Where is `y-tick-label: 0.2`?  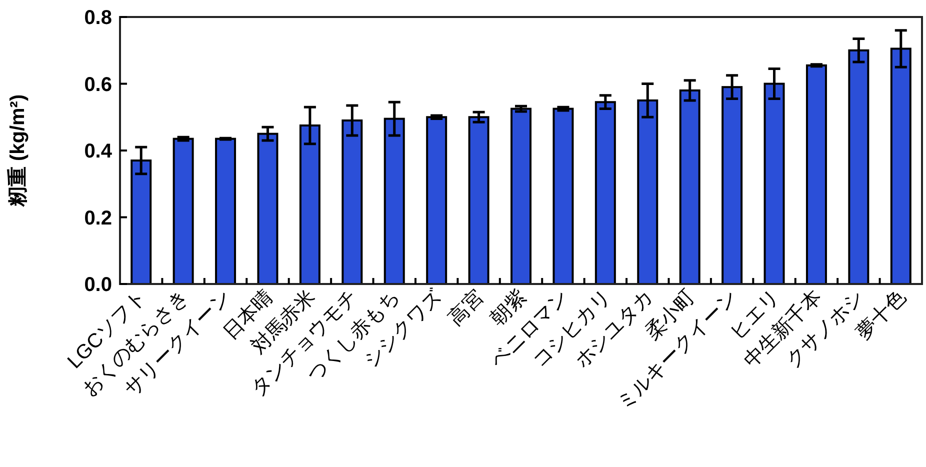 y-tick-label: 0.2 is located at coordinates (98, 218).